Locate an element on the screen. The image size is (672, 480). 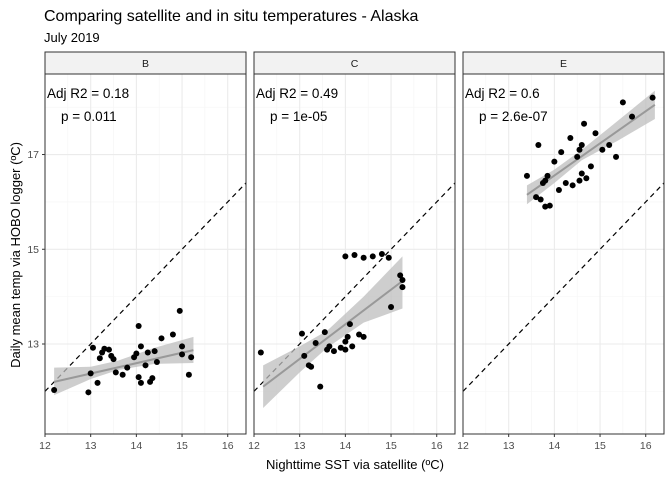
x-axis-title: Nighttime SST via satellite (ºC) is located at coordinates (355, 464).